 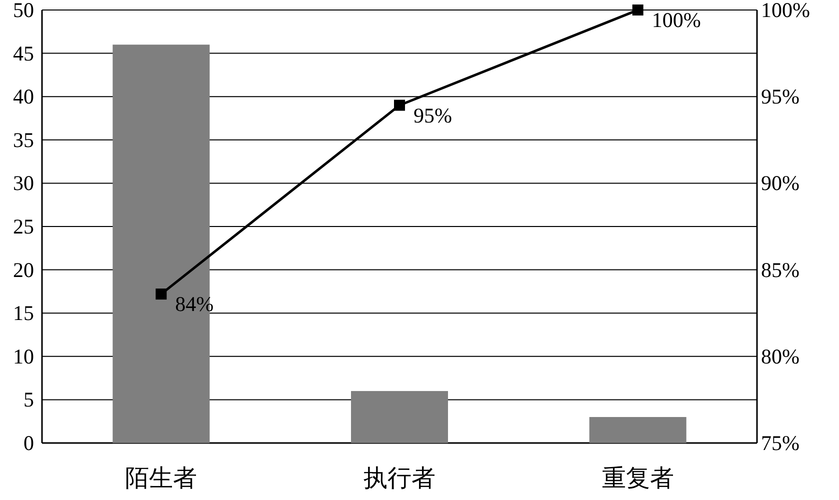 I want to click on y2-tick-label: 85%, so click(x=780, y=270).